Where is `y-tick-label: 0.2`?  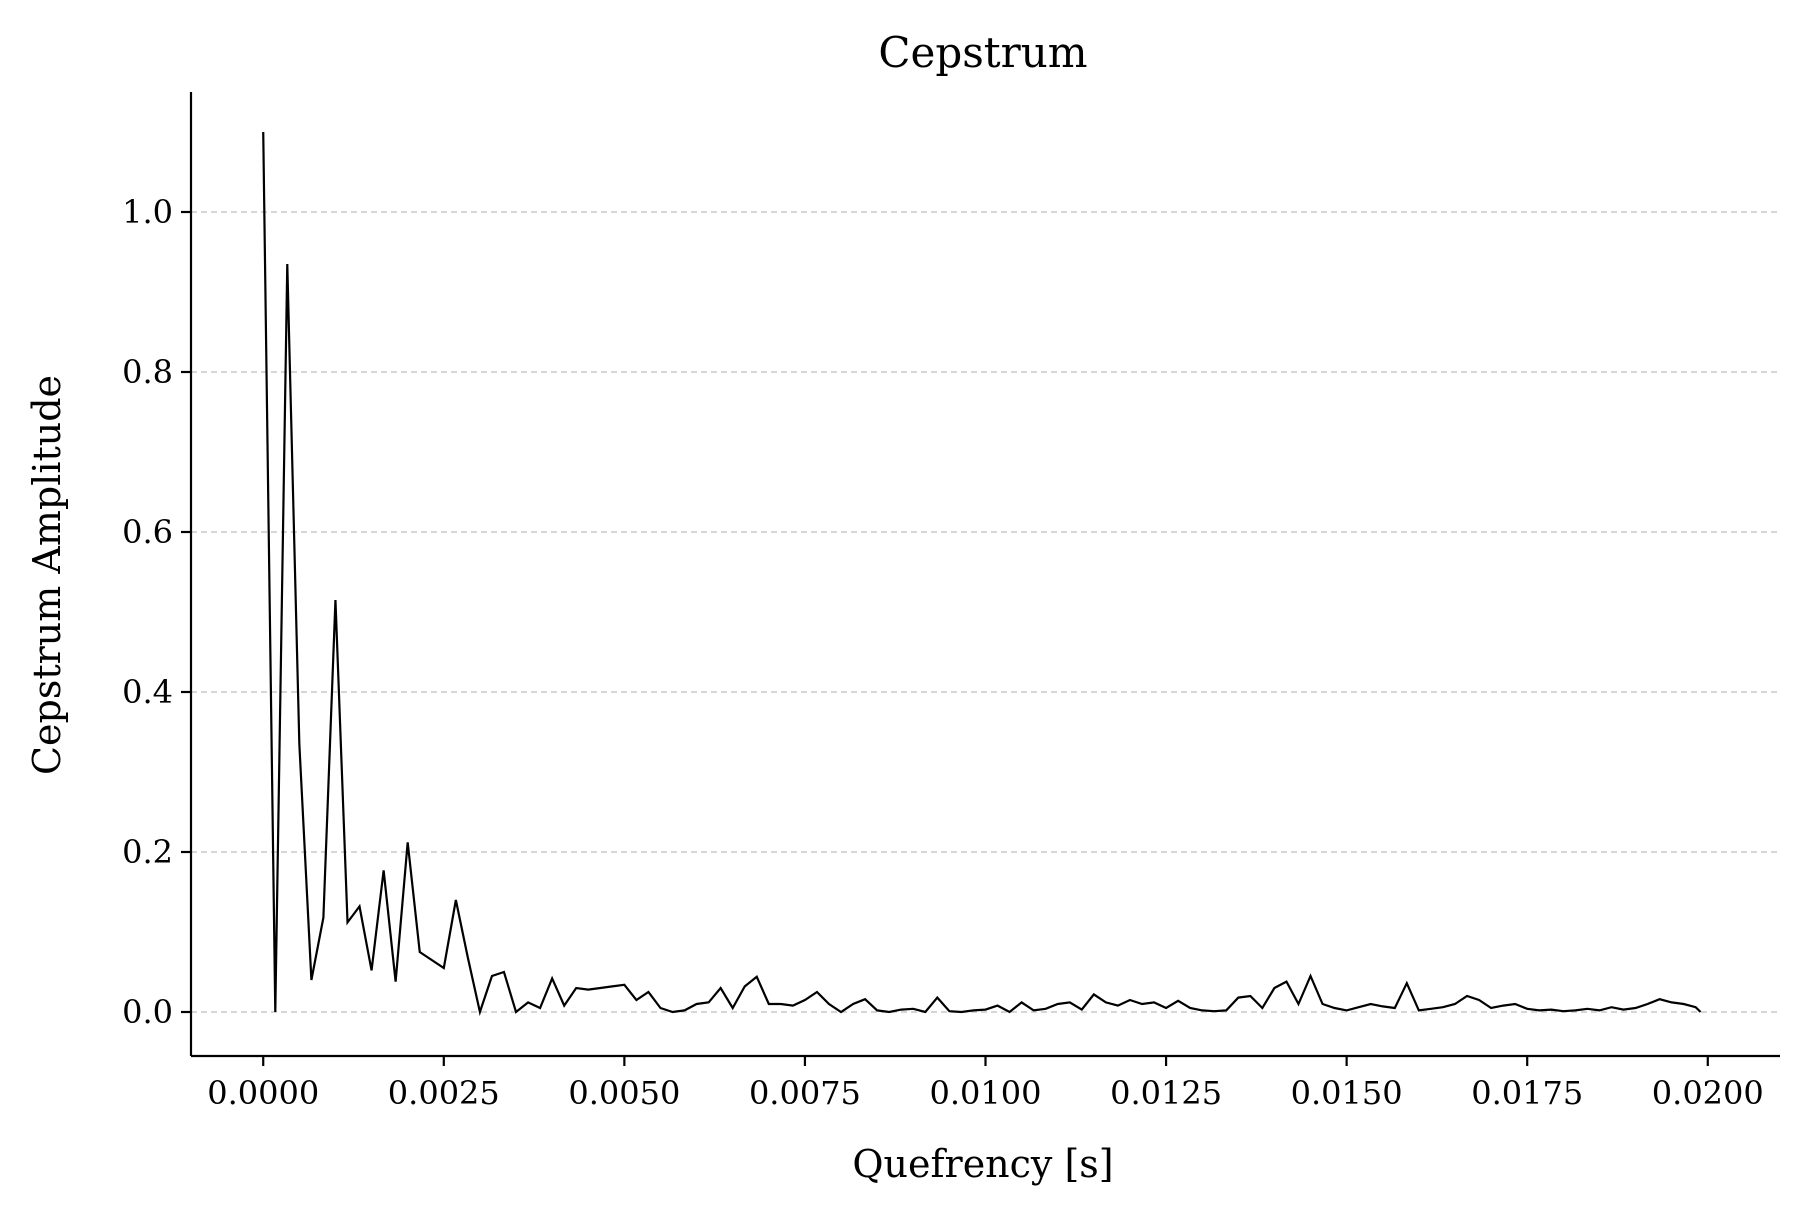
y-tick-label: 0.2 is located at coordinates (147, 852).